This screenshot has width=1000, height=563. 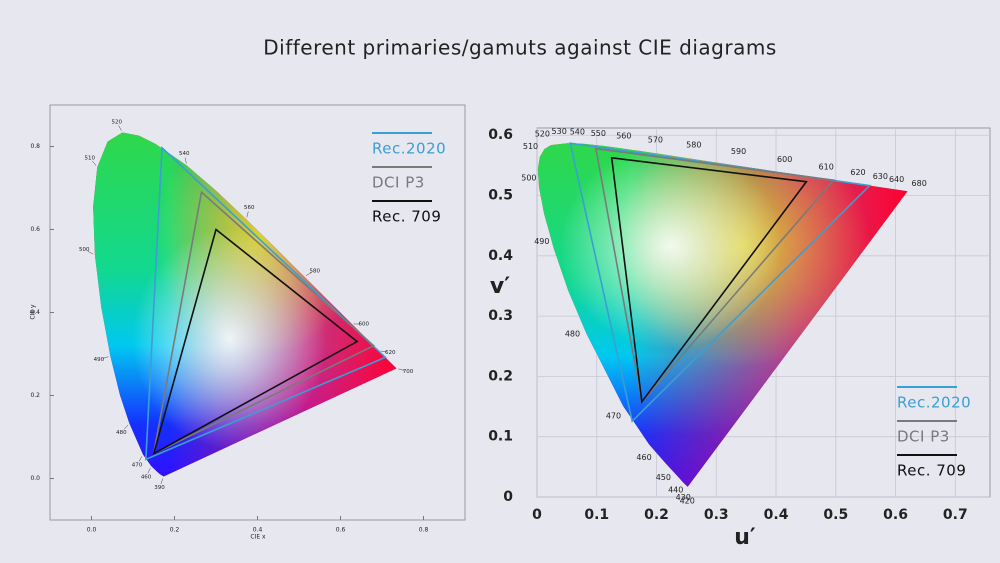 I want to click on x-axis-title: u′, so click(x=745, y=537).